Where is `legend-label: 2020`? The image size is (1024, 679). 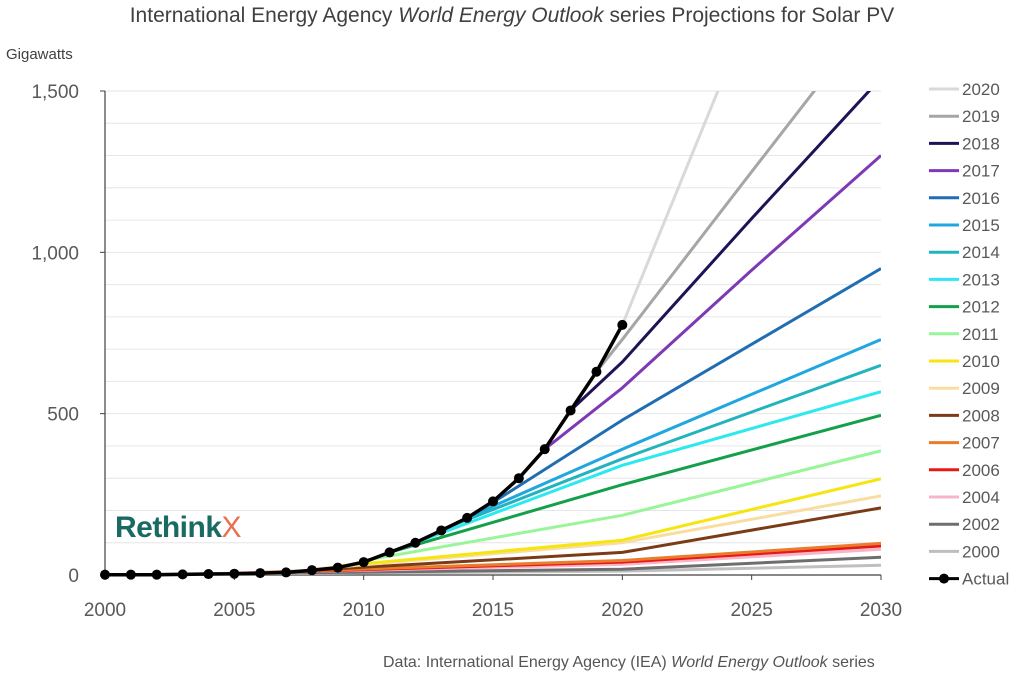 legend-label: 2020 is located at coordinates (981, 89).